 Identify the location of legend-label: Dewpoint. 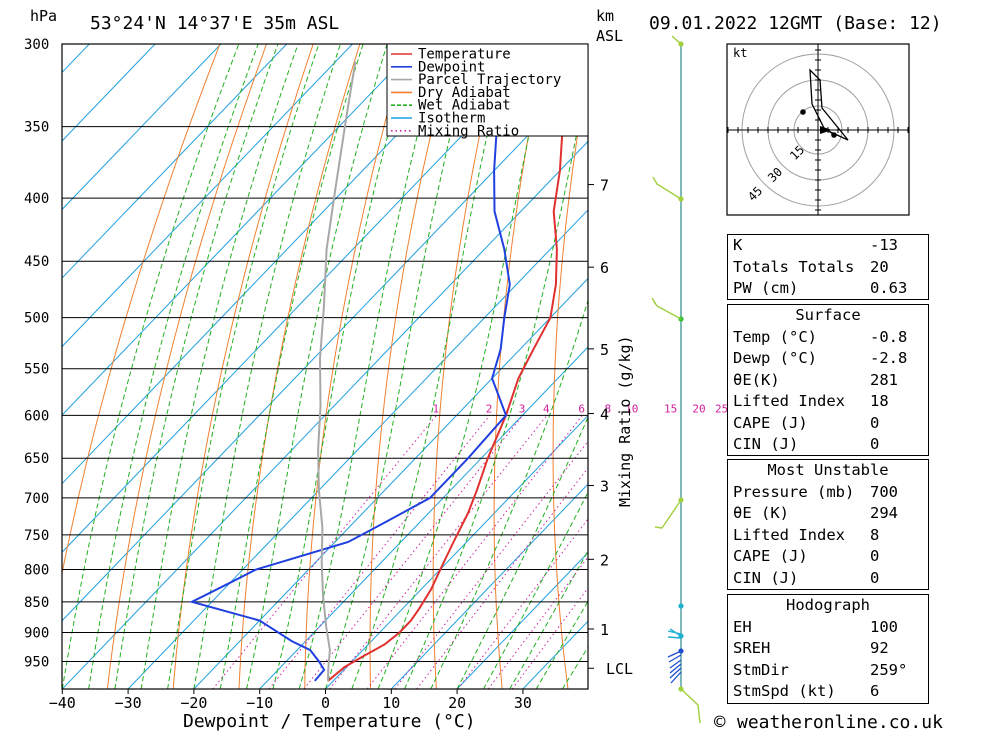
(451, 67).